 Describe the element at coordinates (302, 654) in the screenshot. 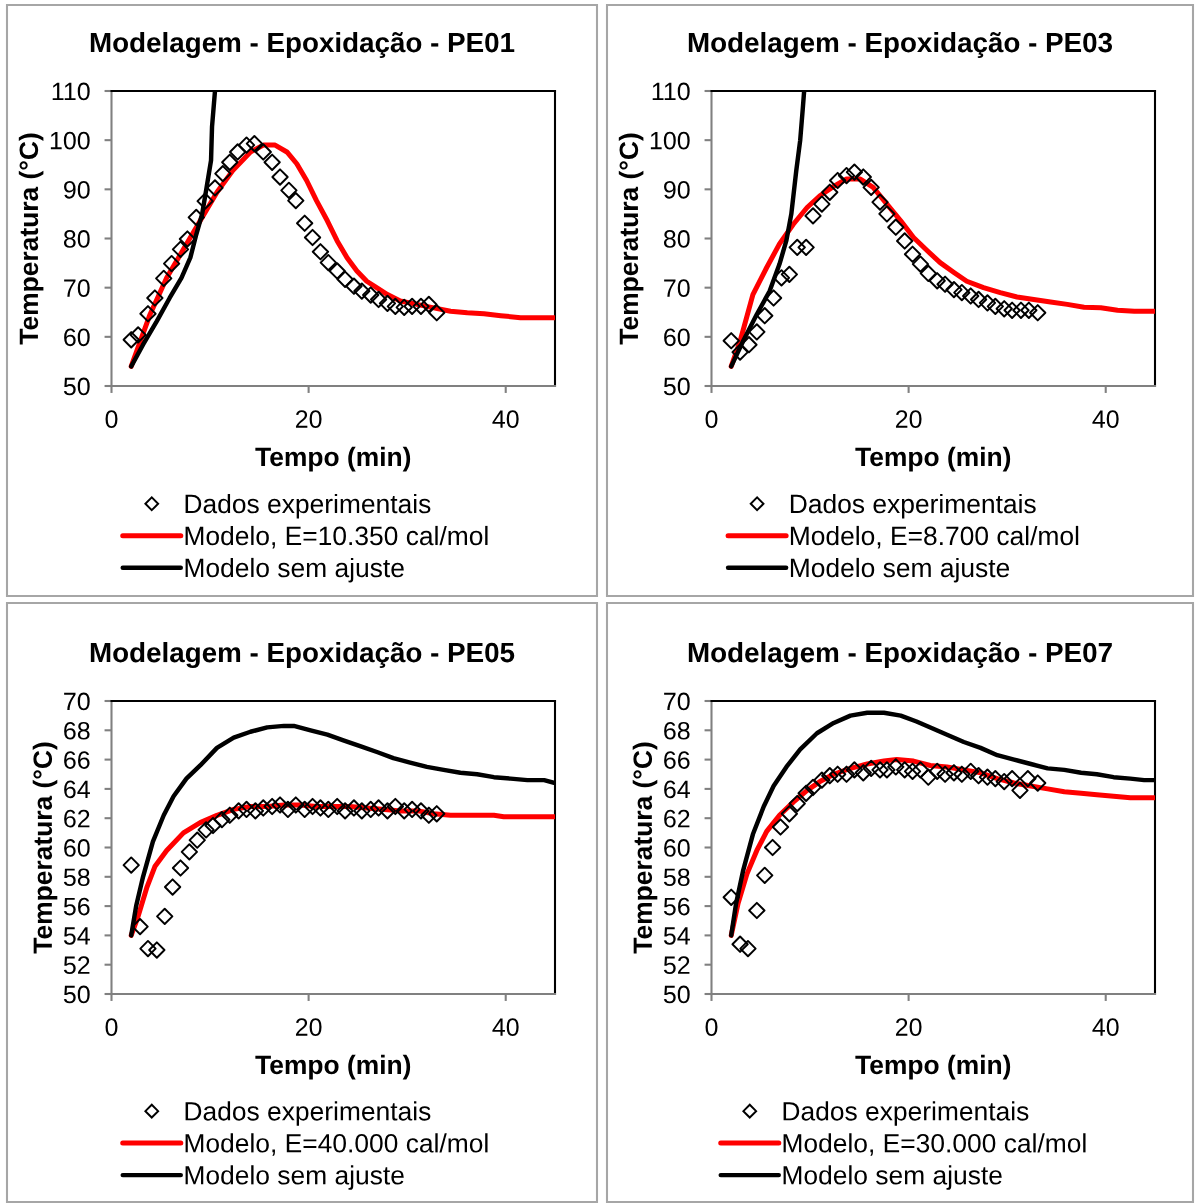

I see `chart-title: Modelagem - Epoxidação - PE05` at that location.